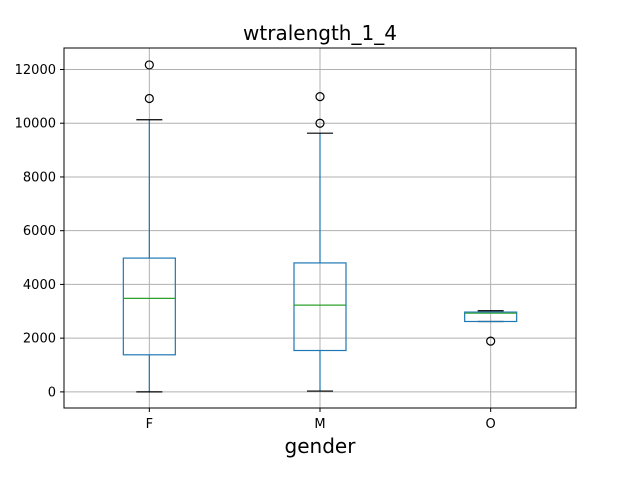 The image size is (640, 480). What do you see at coordinates (491, 328) in the screenshot?
I see `box-group-O` at bounding box center [491, 328].